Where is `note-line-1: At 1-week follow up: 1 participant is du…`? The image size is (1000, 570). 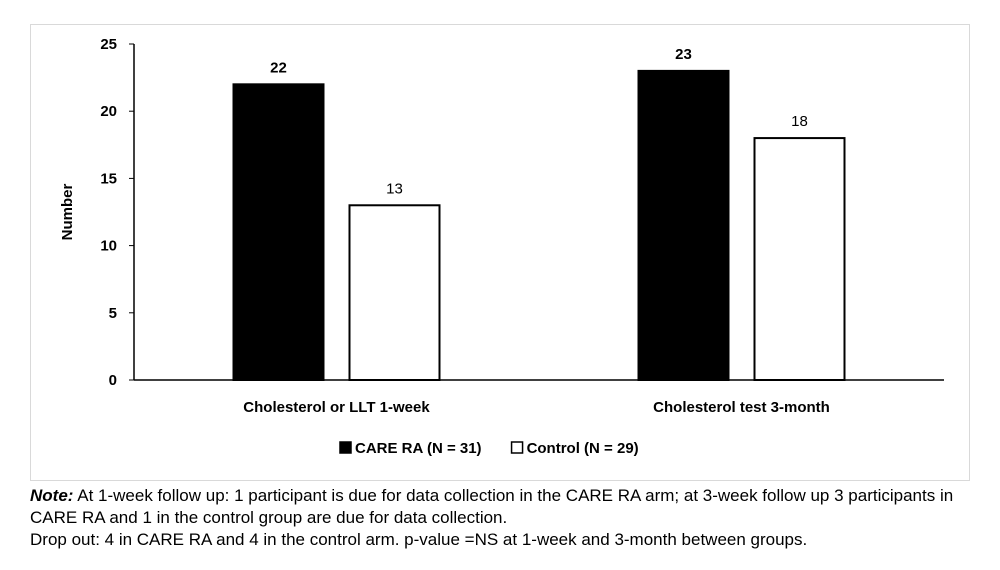
note-line-1: At 1-week follow up: 1 participant is du… is located at coordinates (492, 506).